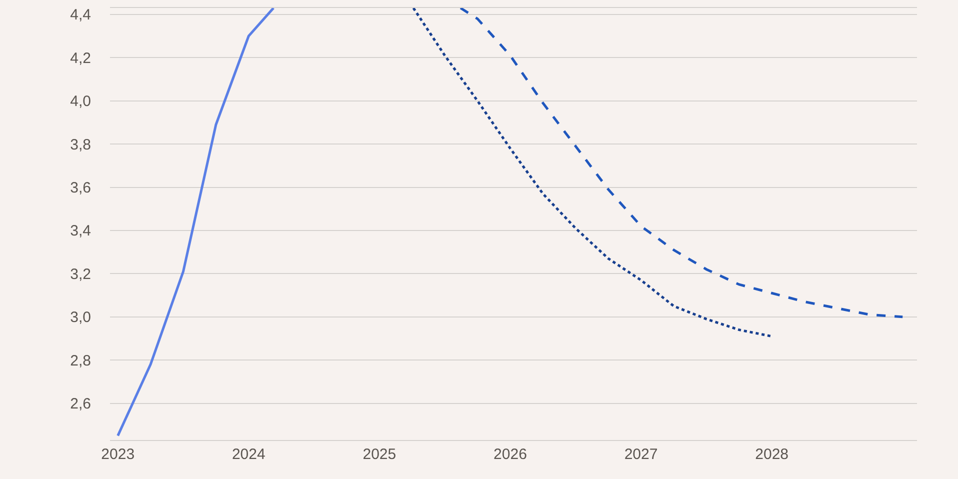 This screenshot has height=479, width=958. I want to click on x-tick-label: 2028, so click(772, 454).